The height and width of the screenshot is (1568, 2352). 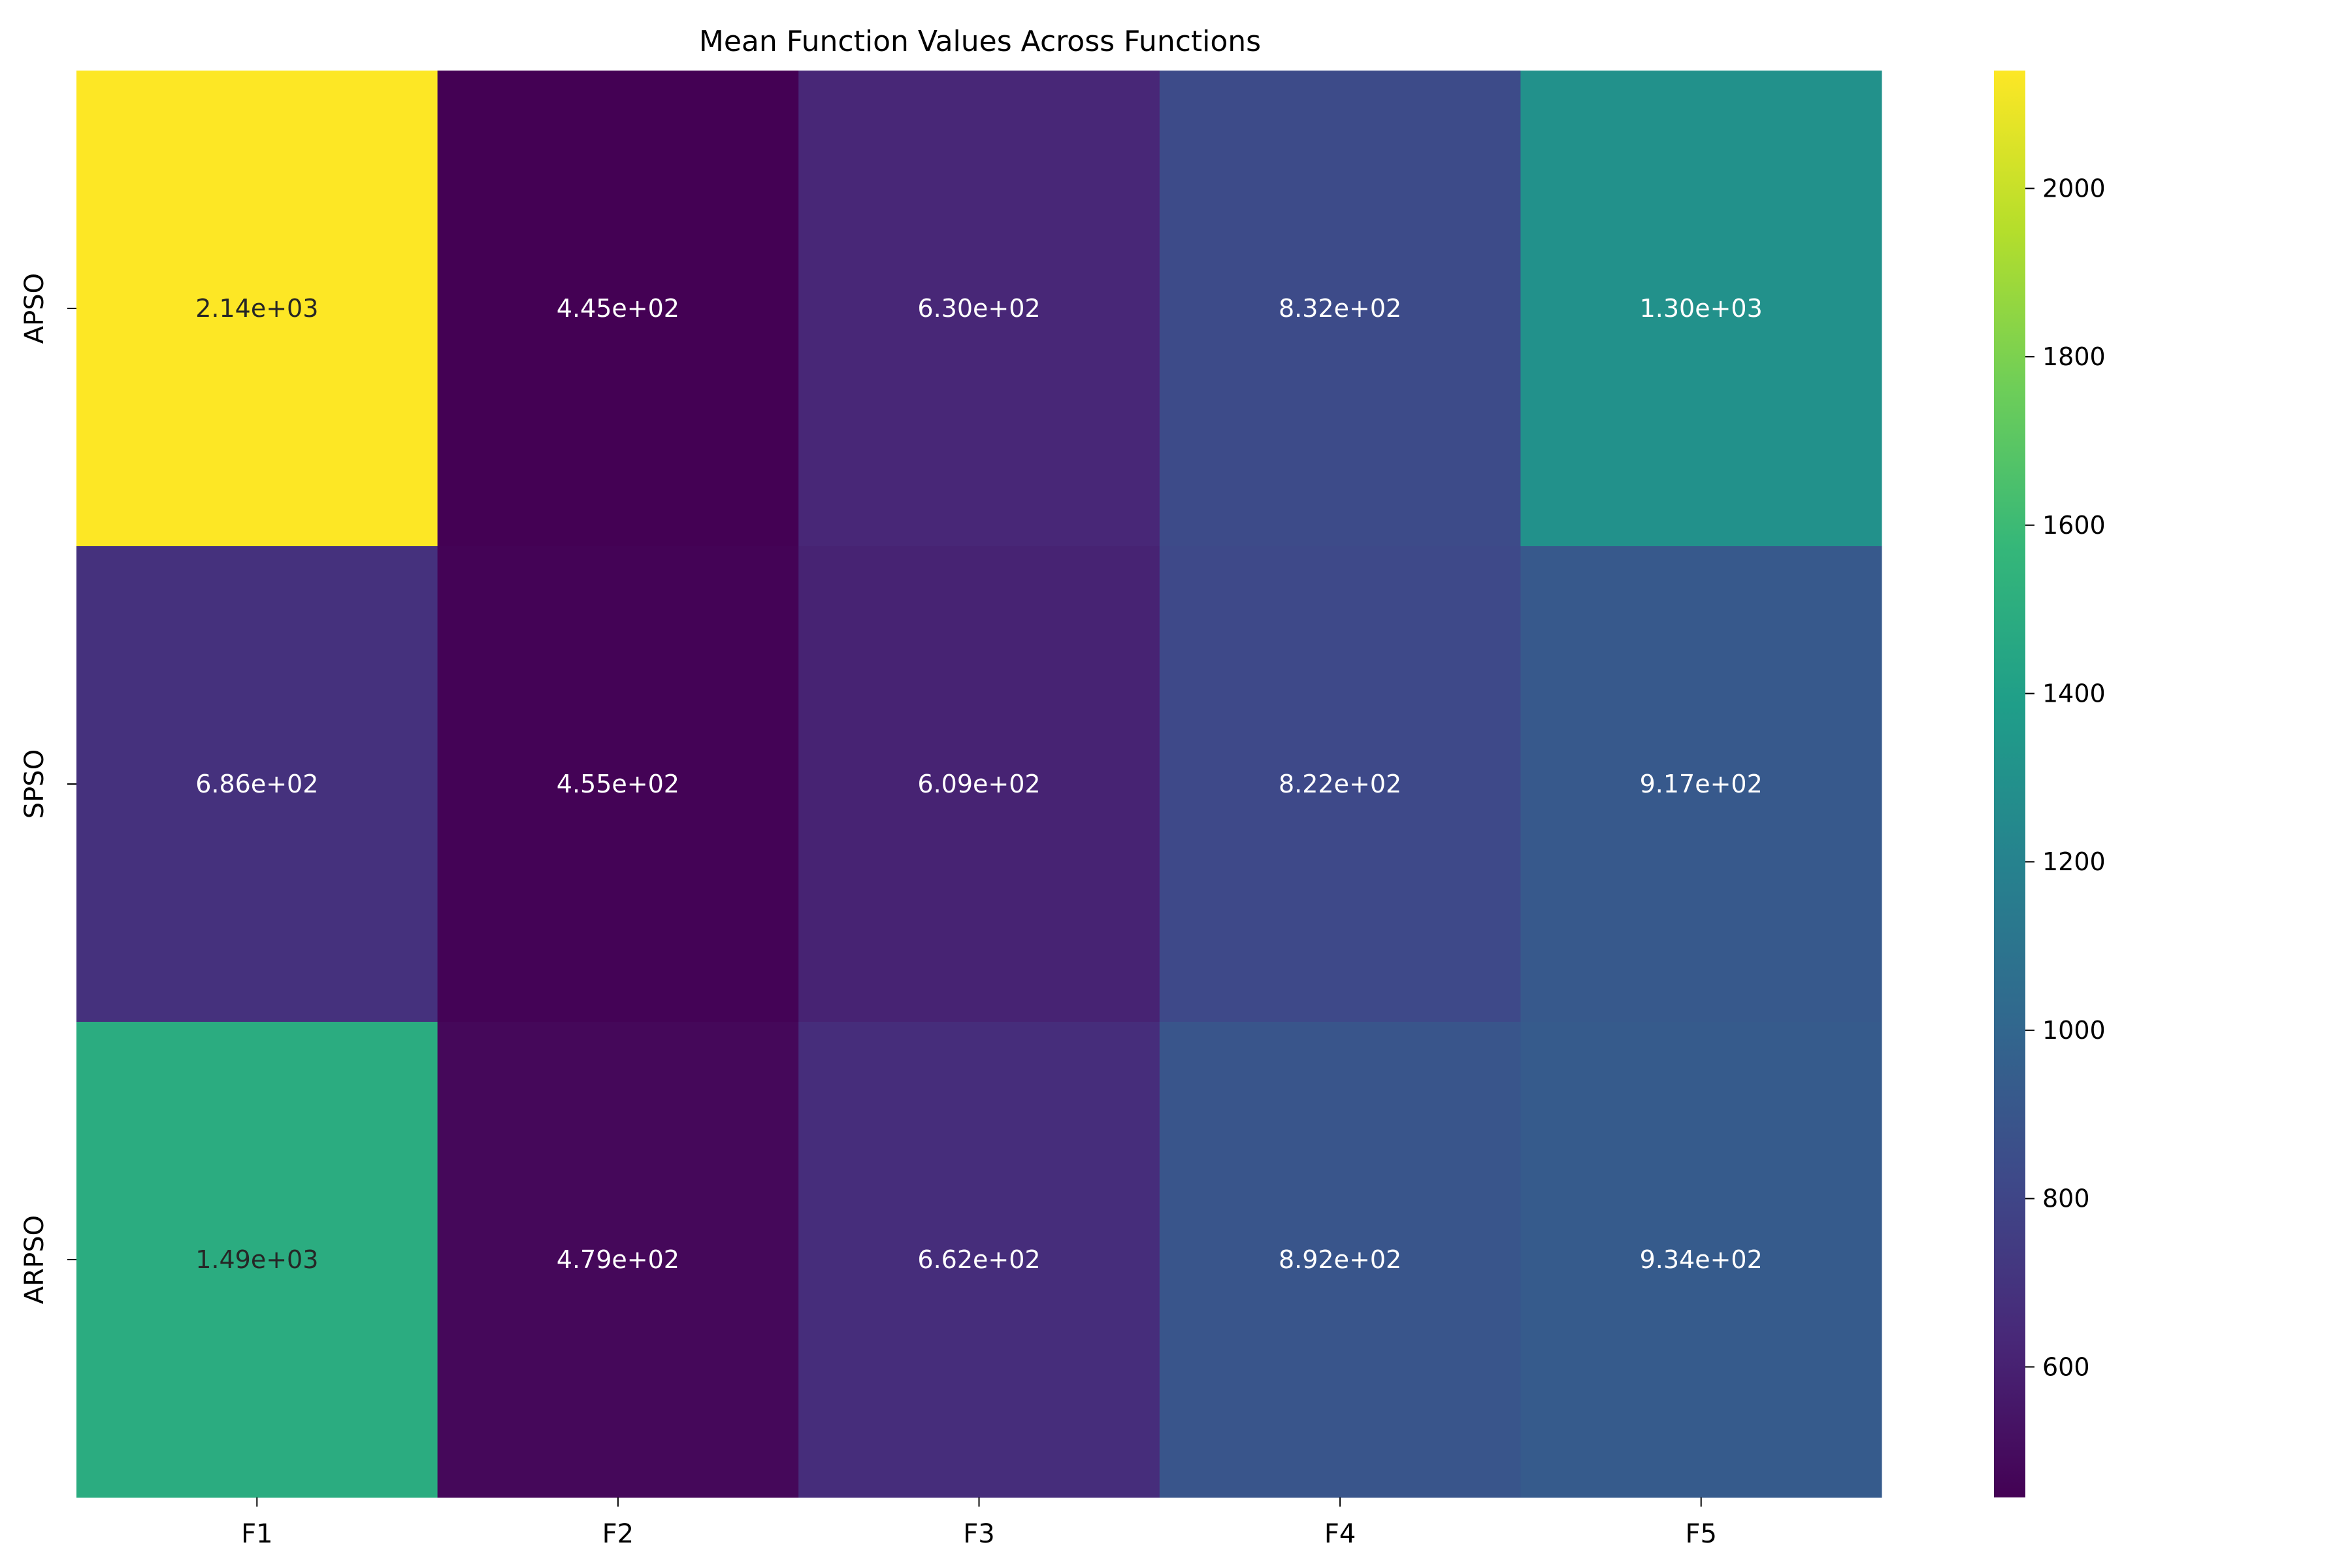 I want to click on colorbar-gradient, so click(x=2009, y=784).